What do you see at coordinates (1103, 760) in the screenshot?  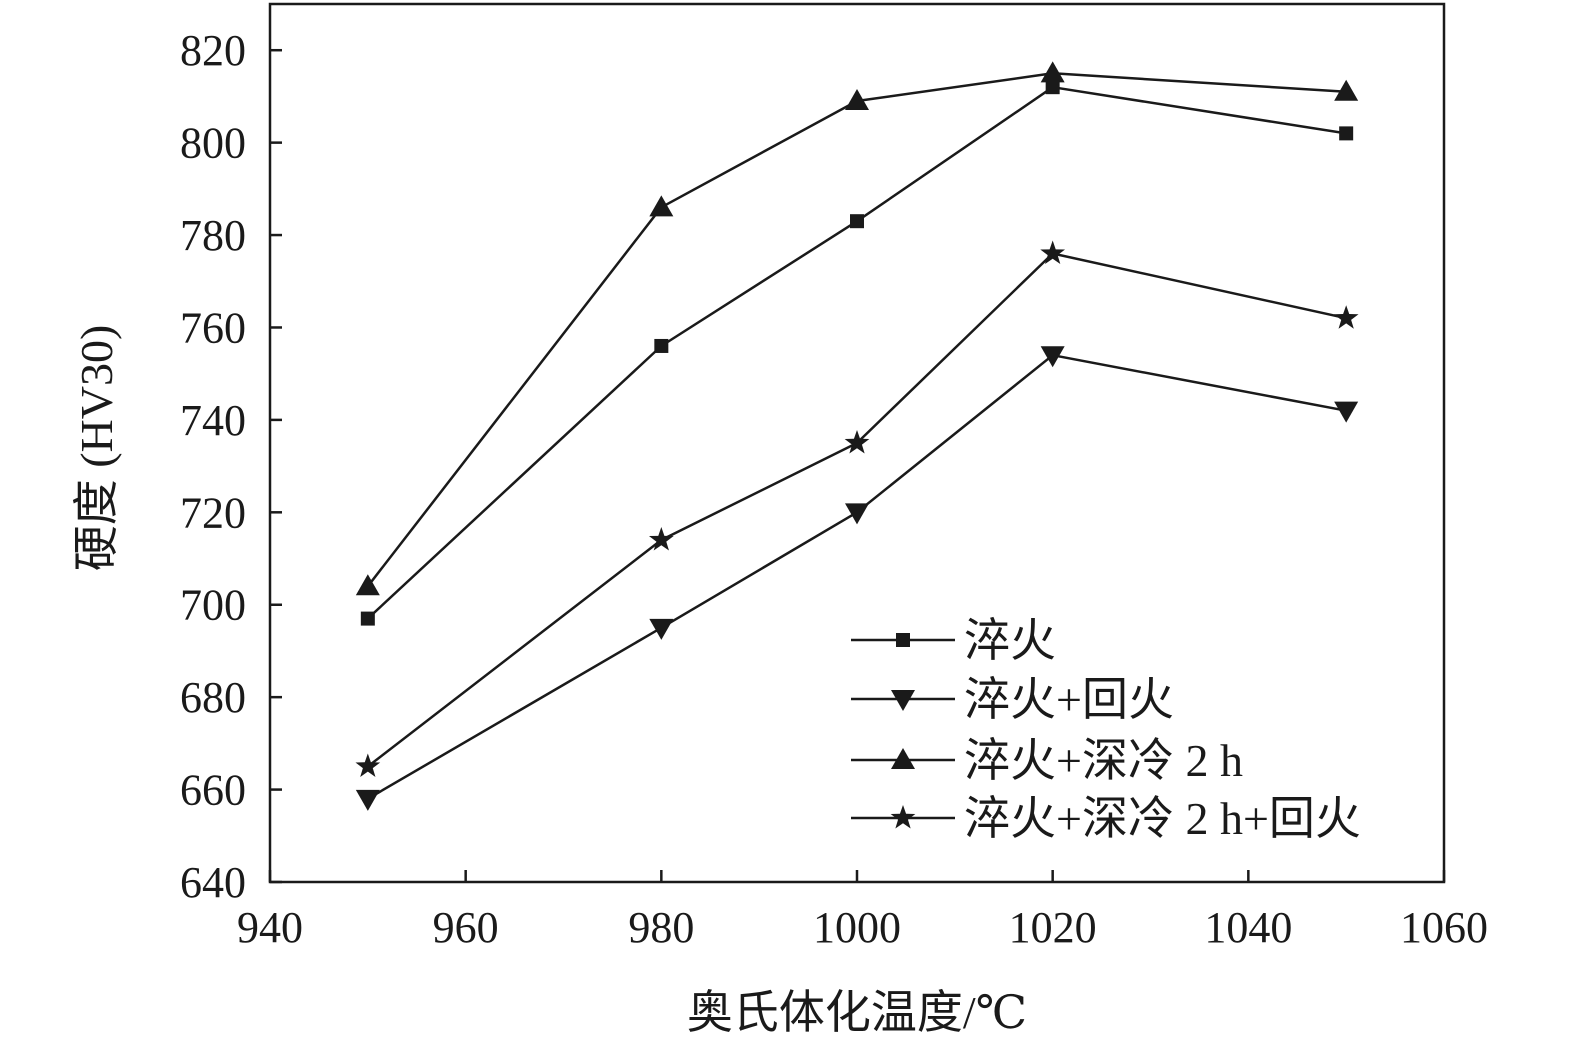 I see `legend-label: 淬火+深冷 2 h` at bounding box center [1103, 760].